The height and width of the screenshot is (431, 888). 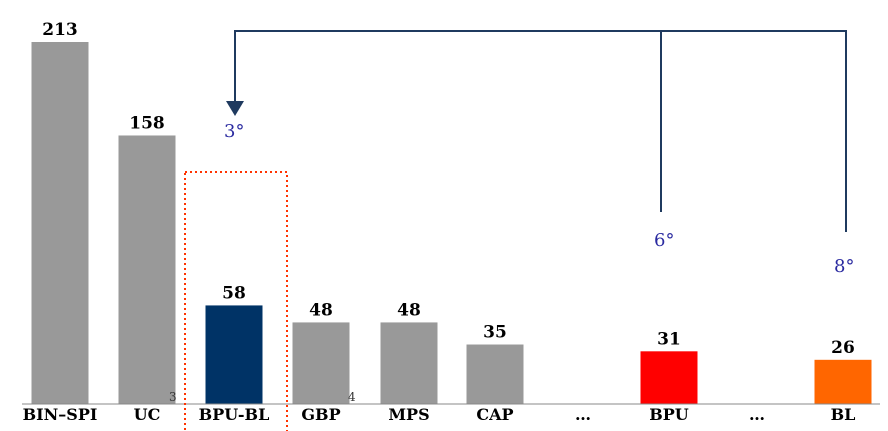 I want to click on value-label-1: 158, so click(x=147, y=123).